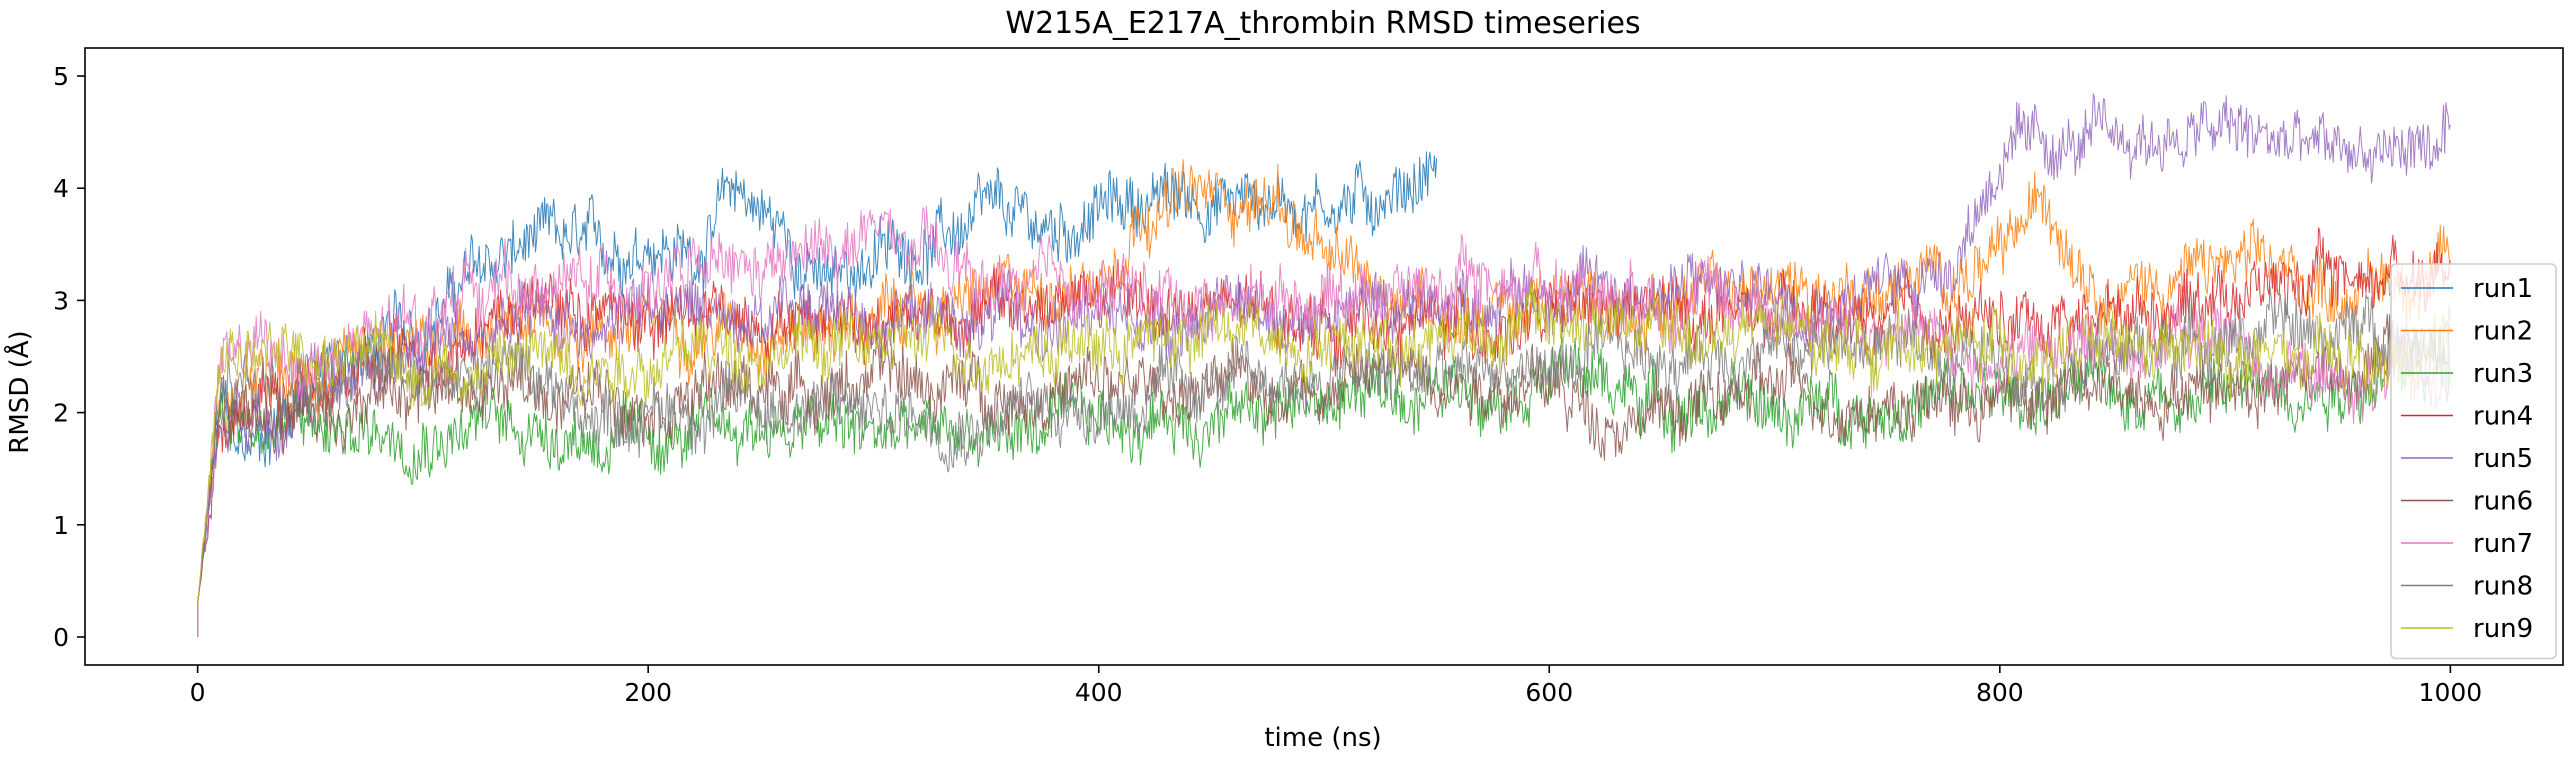 This screenshot has width=2574, height=762. What do you see at coordinates (1322, 23) in the screenshot?
I see `chart-title: W215A_E217A_thrombin RMSD timeseries` at bounding box center [1322, 23].